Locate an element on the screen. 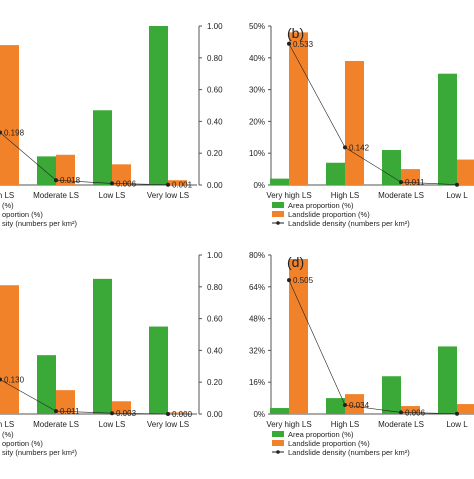 The height and width of the screenshot is (479, 474). legend-label: oportion (%) is located at coordinates (22, 443).